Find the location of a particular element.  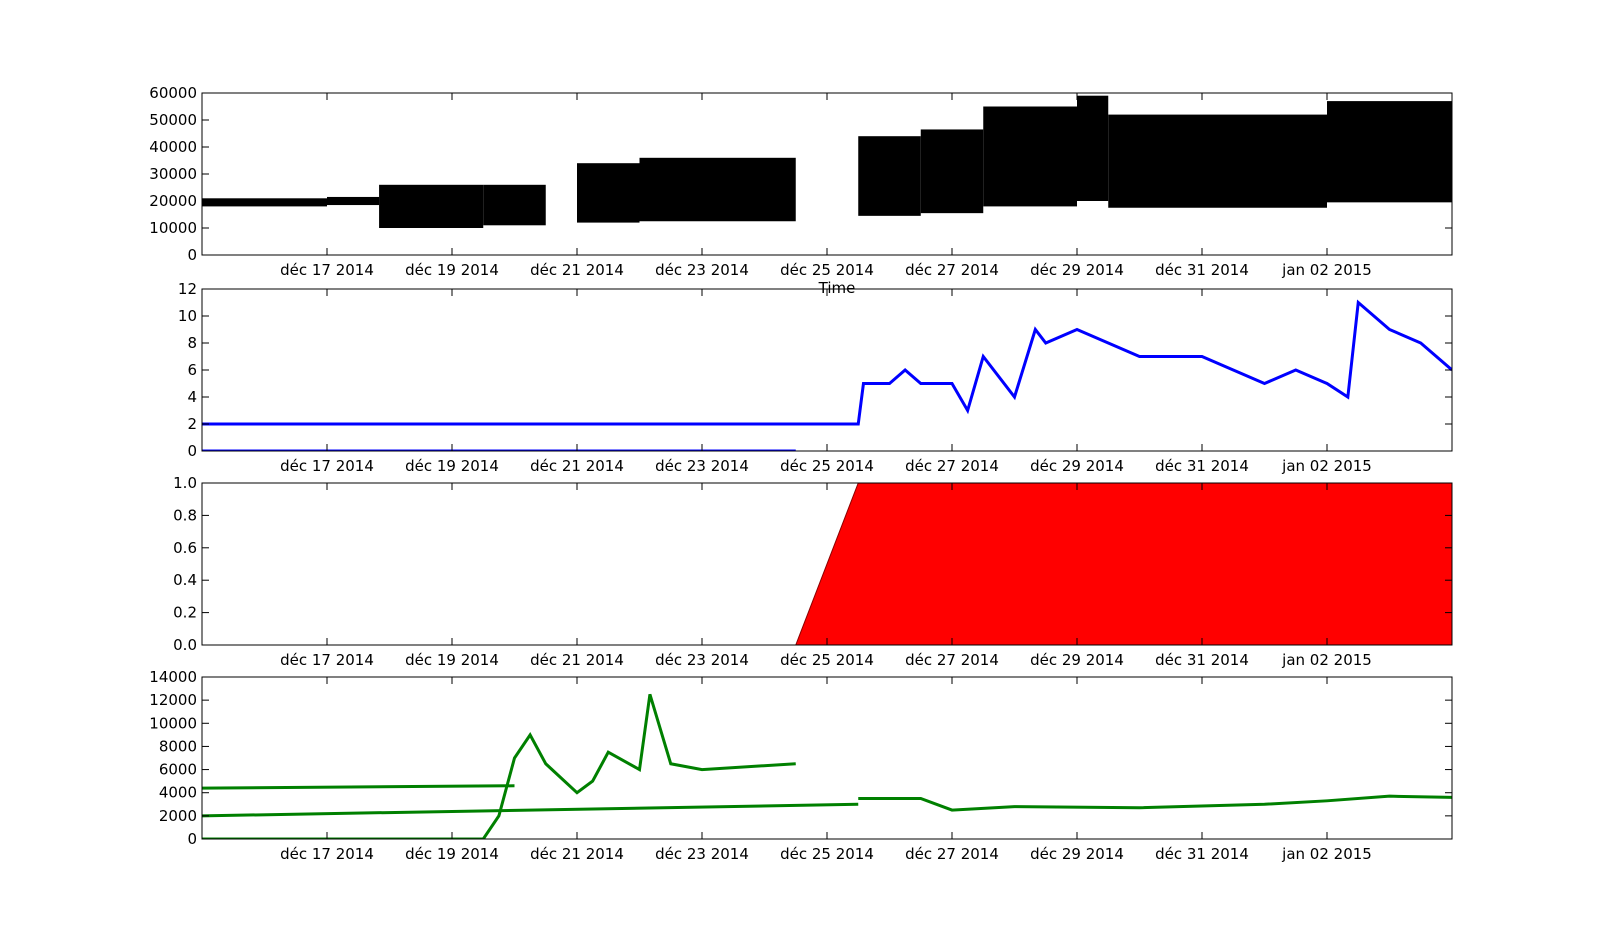

panel-4-data is located at coordinates (827, 766).